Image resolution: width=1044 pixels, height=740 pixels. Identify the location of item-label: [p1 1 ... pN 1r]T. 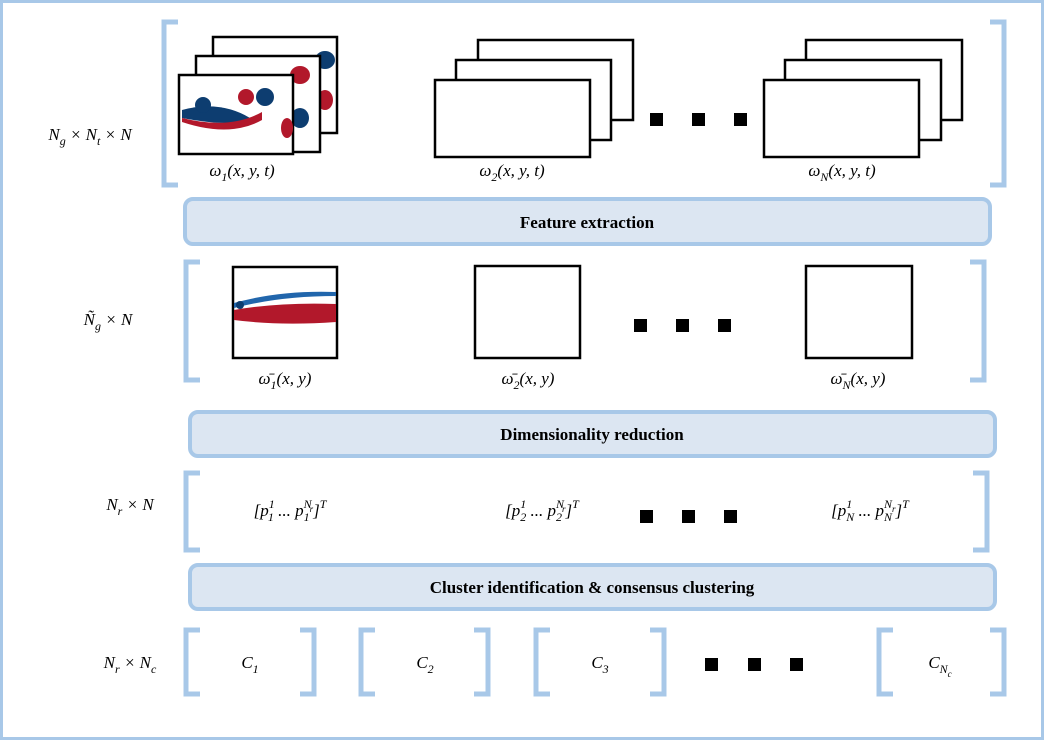
(291, 510).